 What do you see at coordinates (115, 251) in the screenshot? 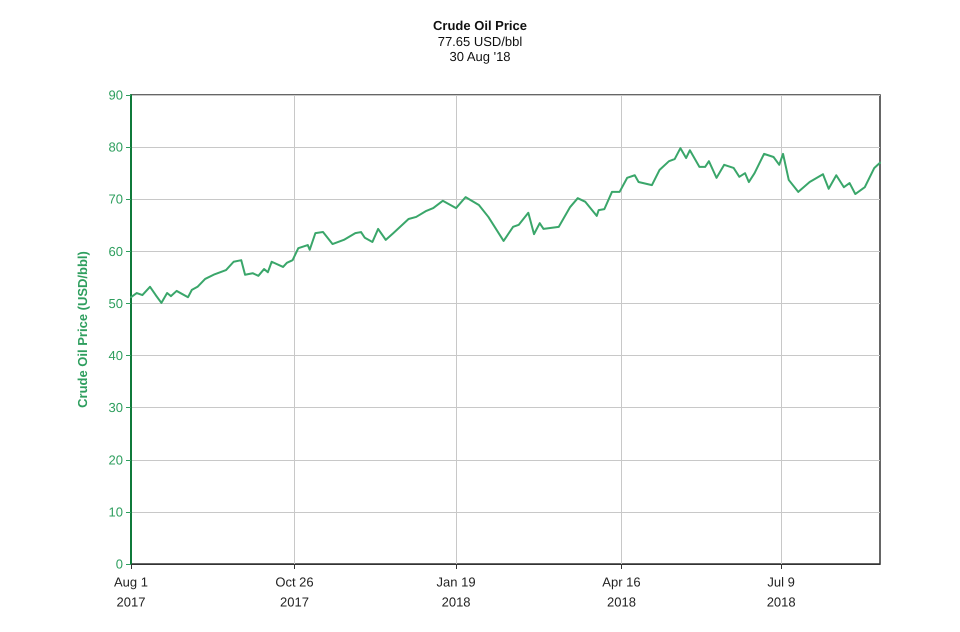
I see `y-tick-label: 60` at bounding box center [115, 251].